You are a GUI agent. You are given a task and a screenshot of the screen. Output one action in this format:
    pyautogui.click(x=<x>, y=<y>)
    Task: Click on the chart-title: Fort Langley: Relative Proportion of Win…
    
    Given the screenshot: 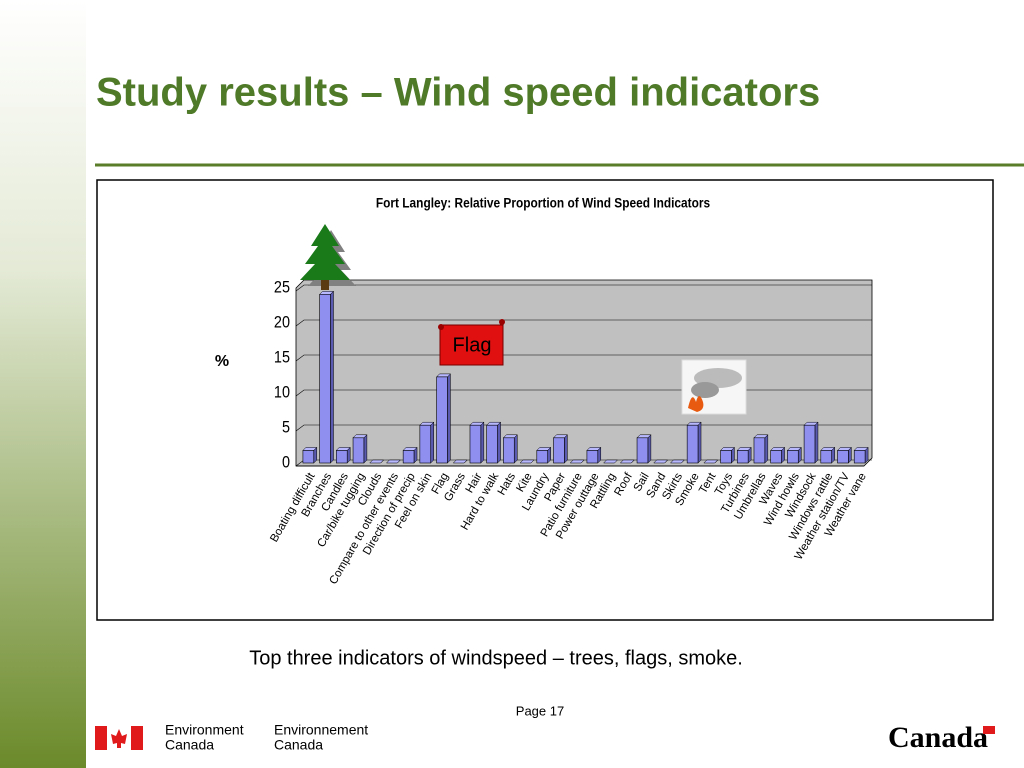 What is the action you would take?
    pyautogui.click(x=543, y=203)
    